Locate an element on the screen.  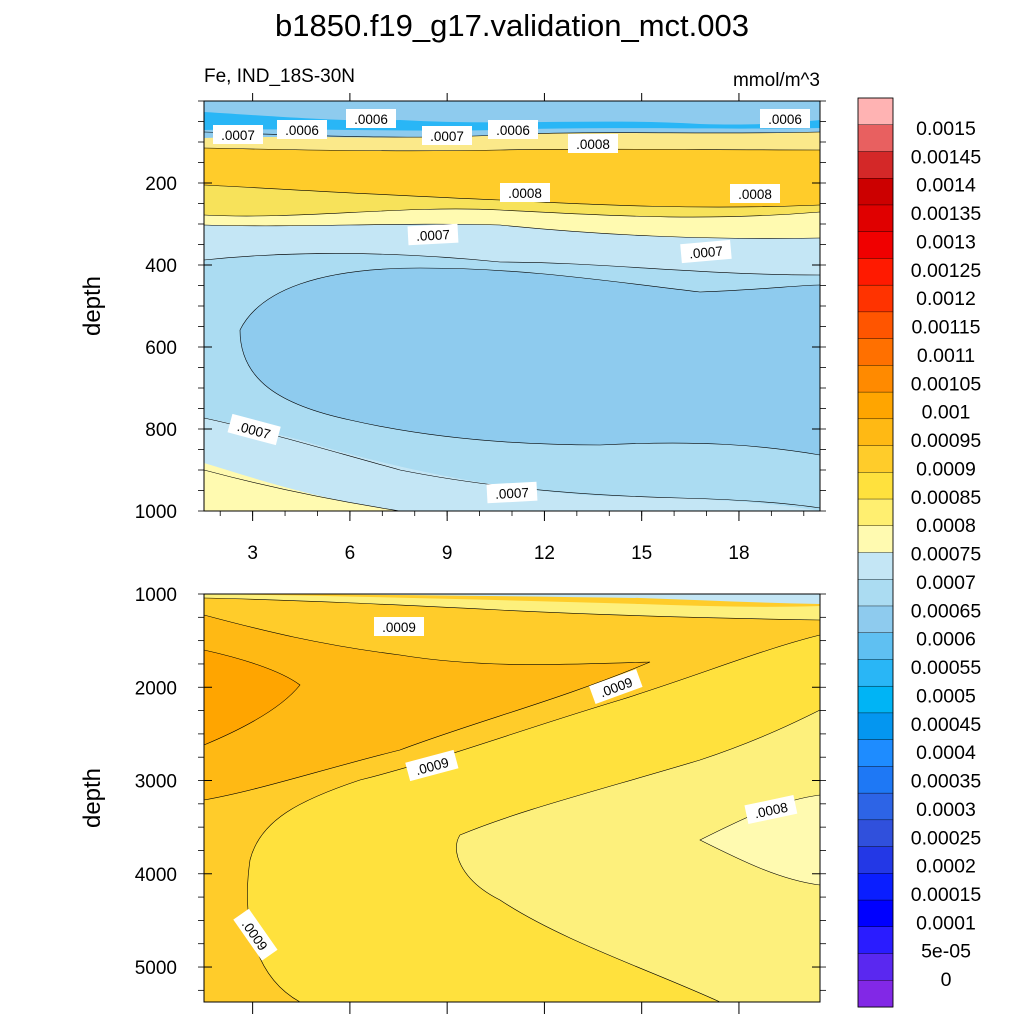
y-tick-label: 4000 is located at coordinates (156, 875).